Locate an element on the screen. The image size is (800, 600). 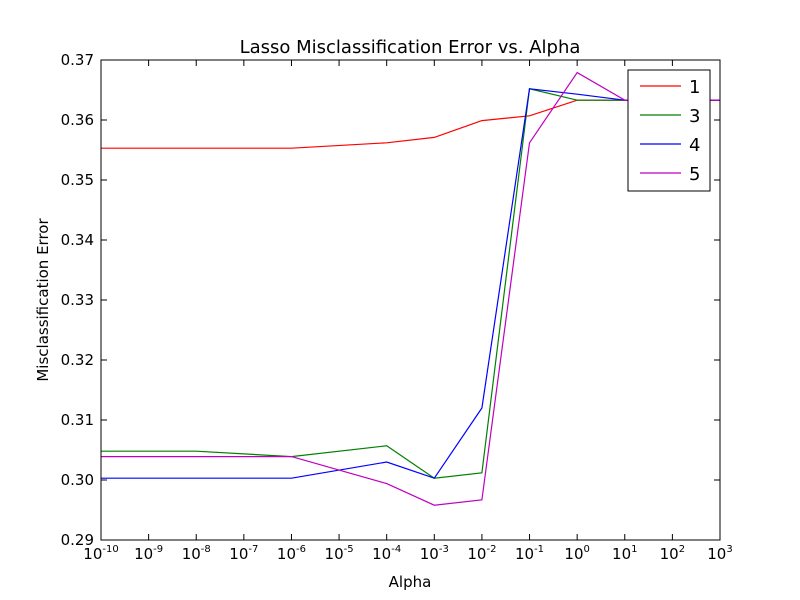
y-axis-label: Misclassification Error is located at coordinates (43, 300).